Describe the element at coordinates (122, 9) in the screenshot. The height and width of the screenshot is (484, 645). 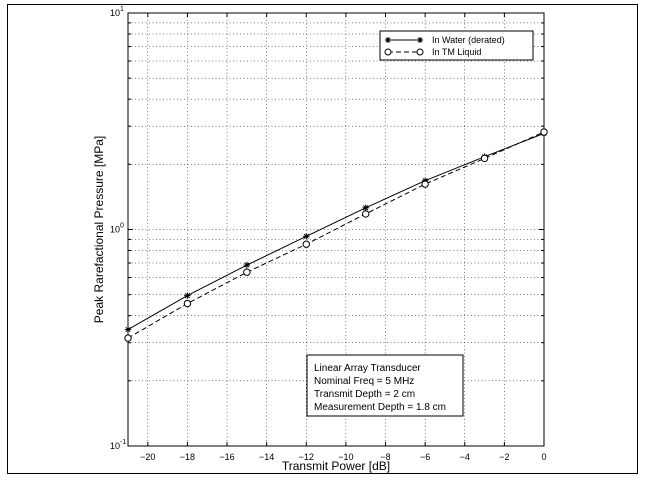
I see `y-tick-exponent: 1` at that location.